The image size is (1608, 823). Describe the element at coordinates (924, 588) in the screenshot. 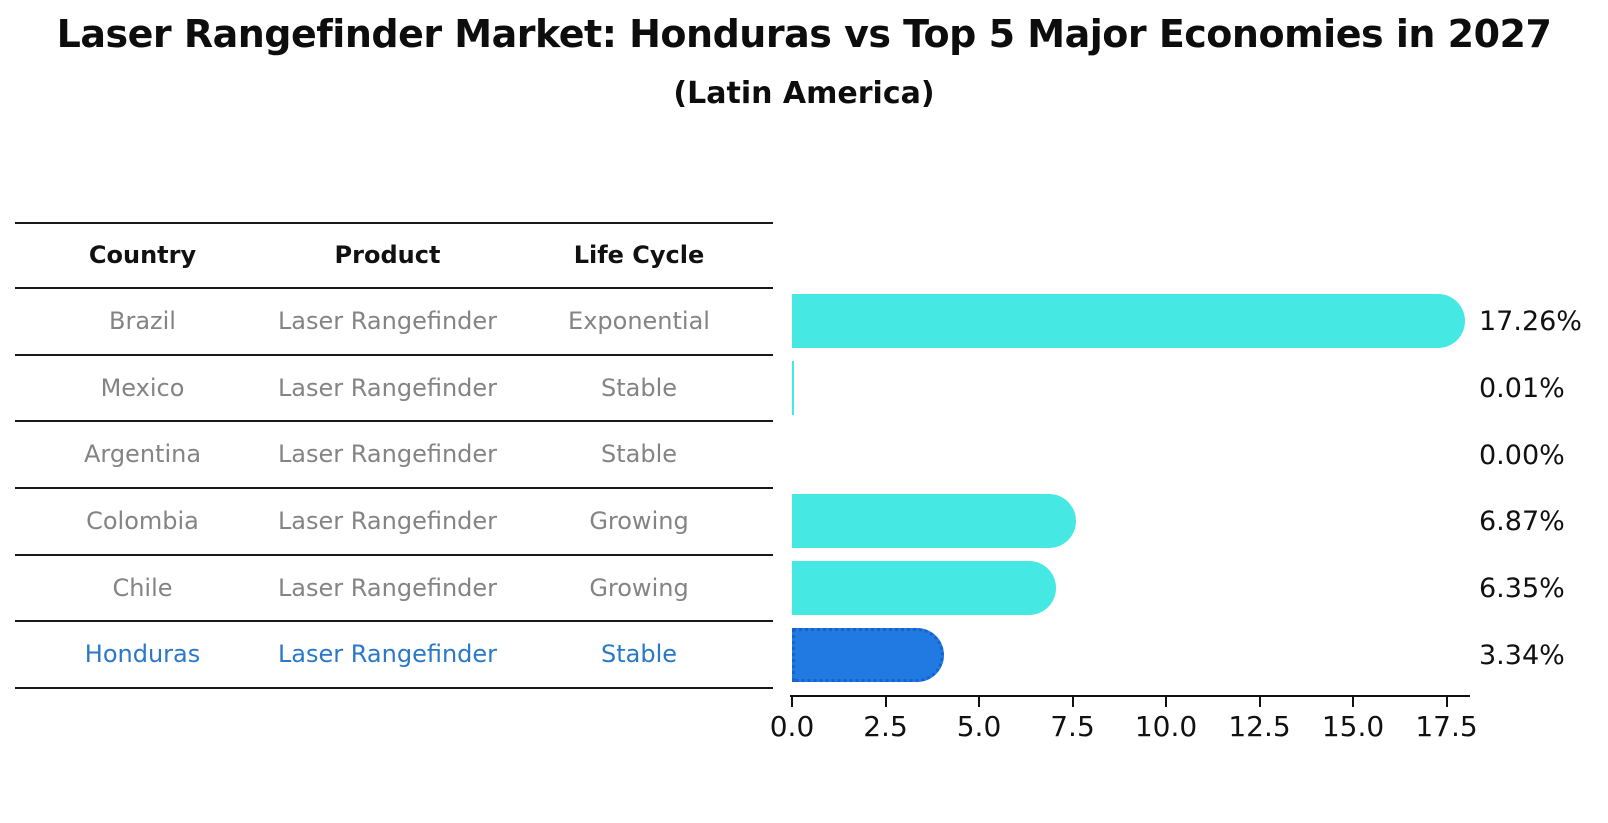

I see `bar-chile` at that location.